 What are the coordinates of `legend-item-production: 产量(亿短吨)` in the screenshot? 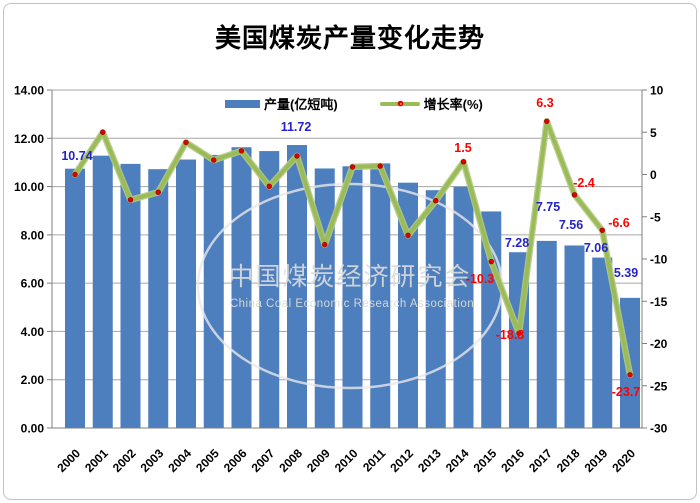 It's located at (281, 103).